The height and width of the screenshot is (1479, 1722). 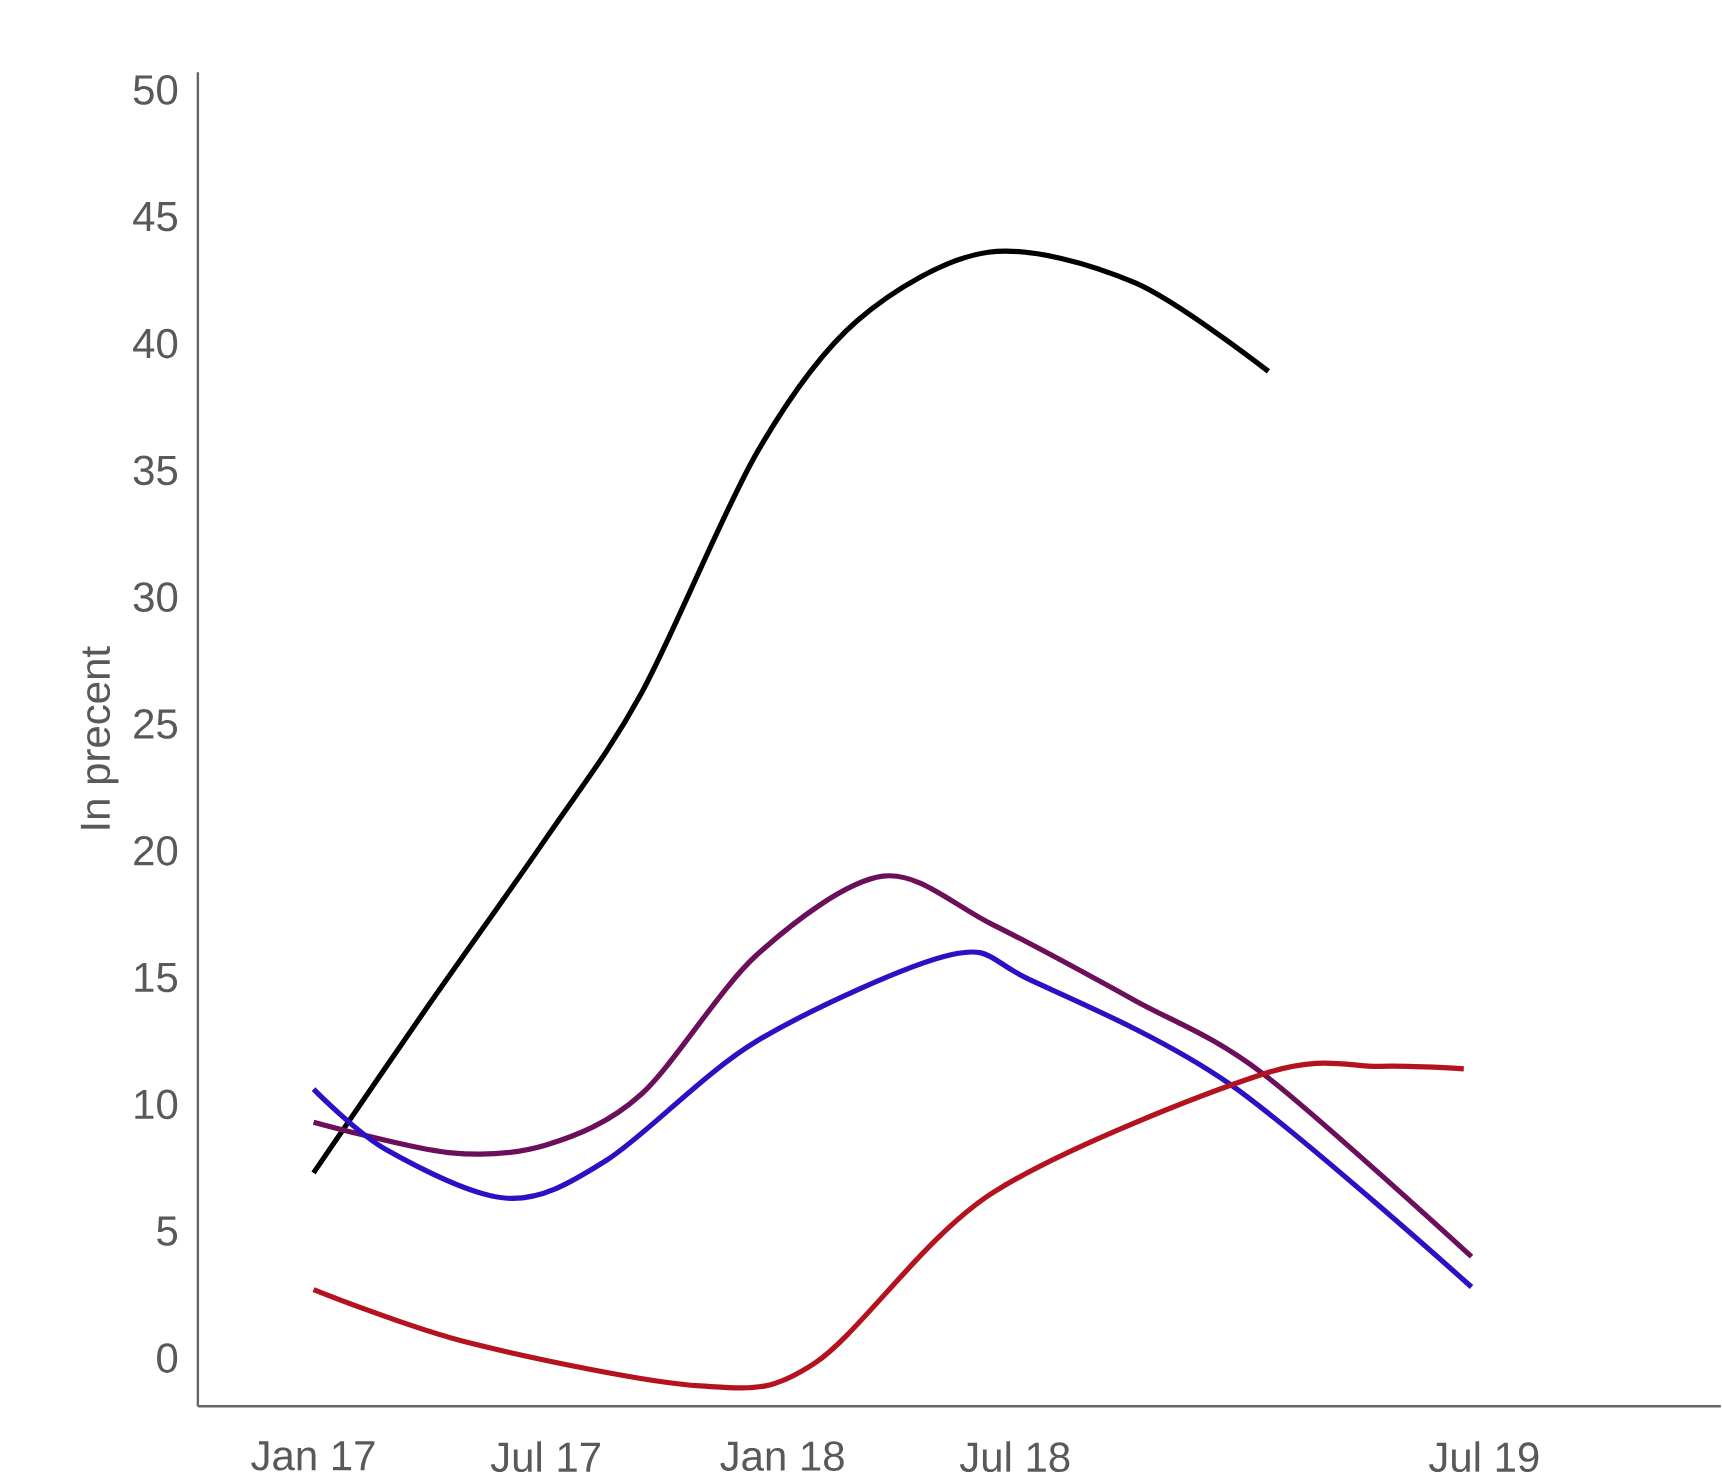 What do you see at coordinates (156, 851) in the screenshot?
I see `y-tick-label: 20` at bounding box center [156, 851].